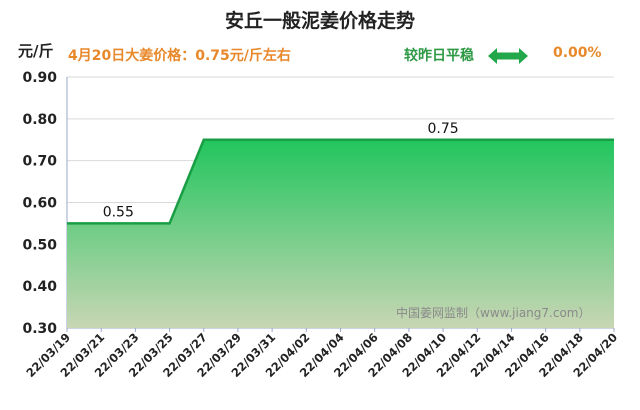  I want to click on y-tick-label: 0.50, so click(39, 245).